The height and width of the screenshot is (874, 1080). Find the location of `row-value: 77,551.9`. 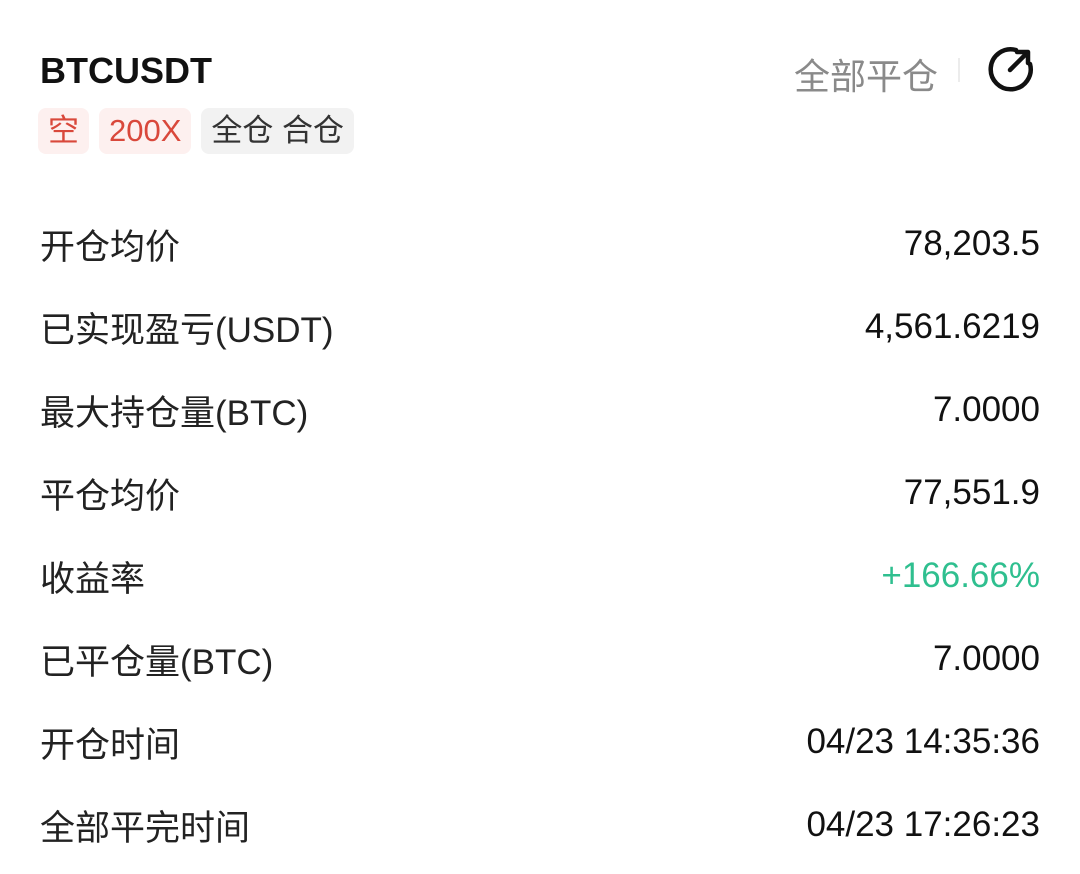

row-value: 77,551.9 is located at coordinates (971, 492).